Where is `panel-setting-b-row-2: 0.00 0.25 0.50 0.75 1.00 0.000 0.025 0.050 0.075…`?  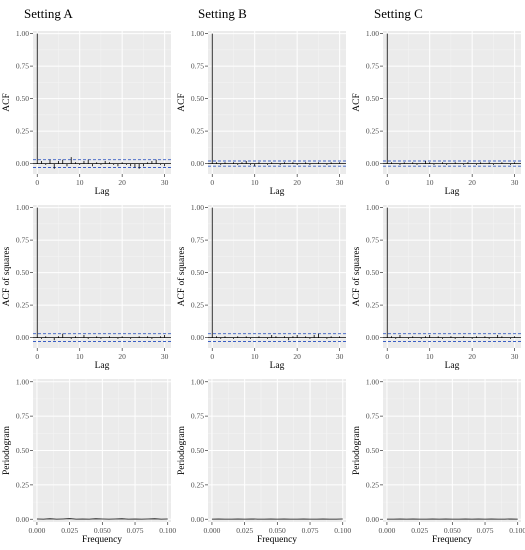 panel-setting-b-row-2: 0.00 0.25 0.50 0.75 1.00 0.000 0.025 0.050 0.075… is located at coordinates (264, 461).